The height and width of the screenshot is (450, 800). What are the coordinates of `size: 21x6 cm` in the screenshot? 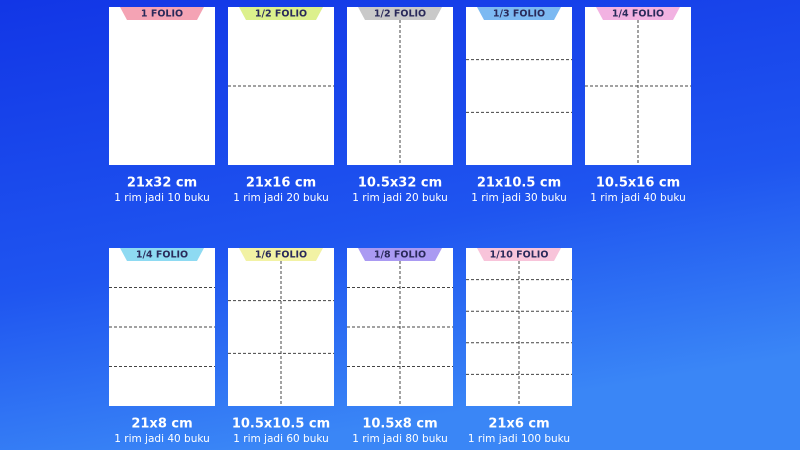 It's located at (518, 424).